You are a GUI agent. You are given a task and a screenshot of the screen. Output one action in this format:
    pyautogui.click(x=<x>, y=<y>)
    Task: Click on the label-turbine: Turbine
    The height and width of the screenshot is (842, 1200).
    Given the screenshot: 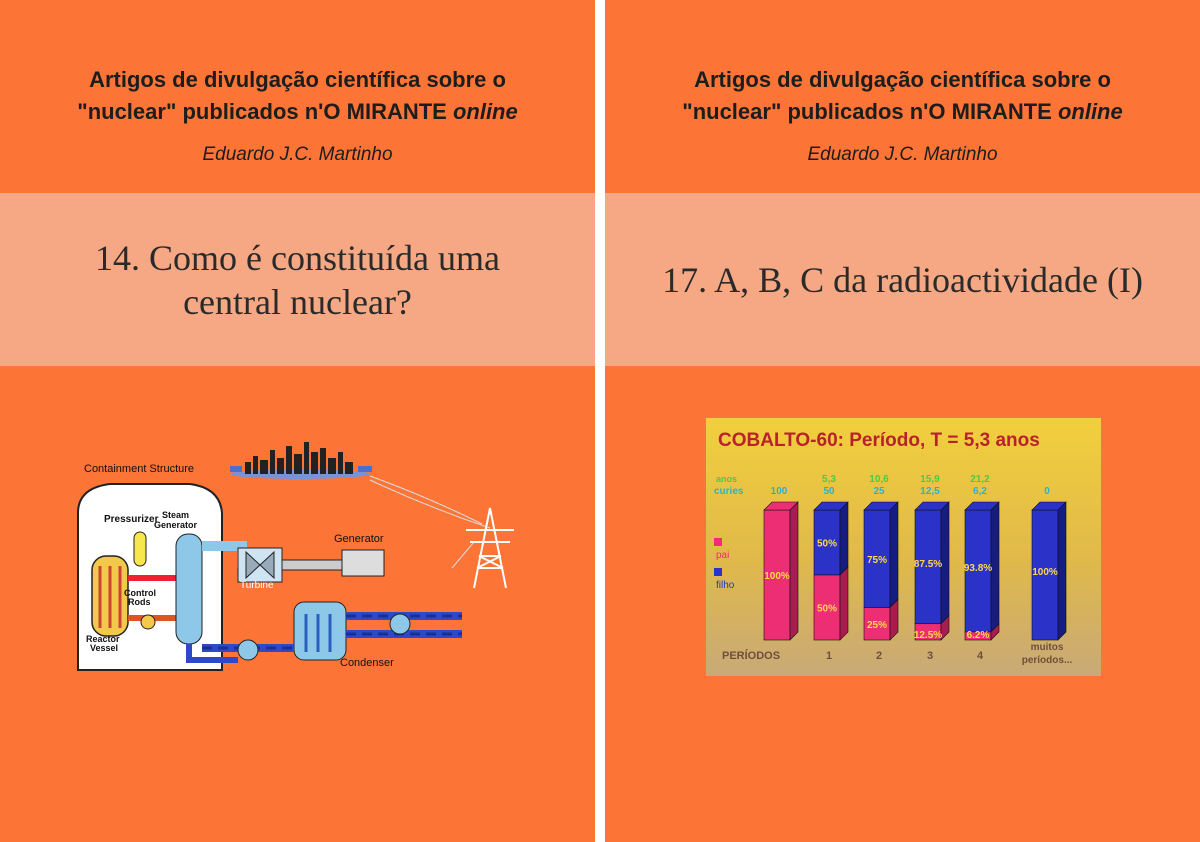 What is the action you would take?
    pyautogui.click(x=257, y=585)
    